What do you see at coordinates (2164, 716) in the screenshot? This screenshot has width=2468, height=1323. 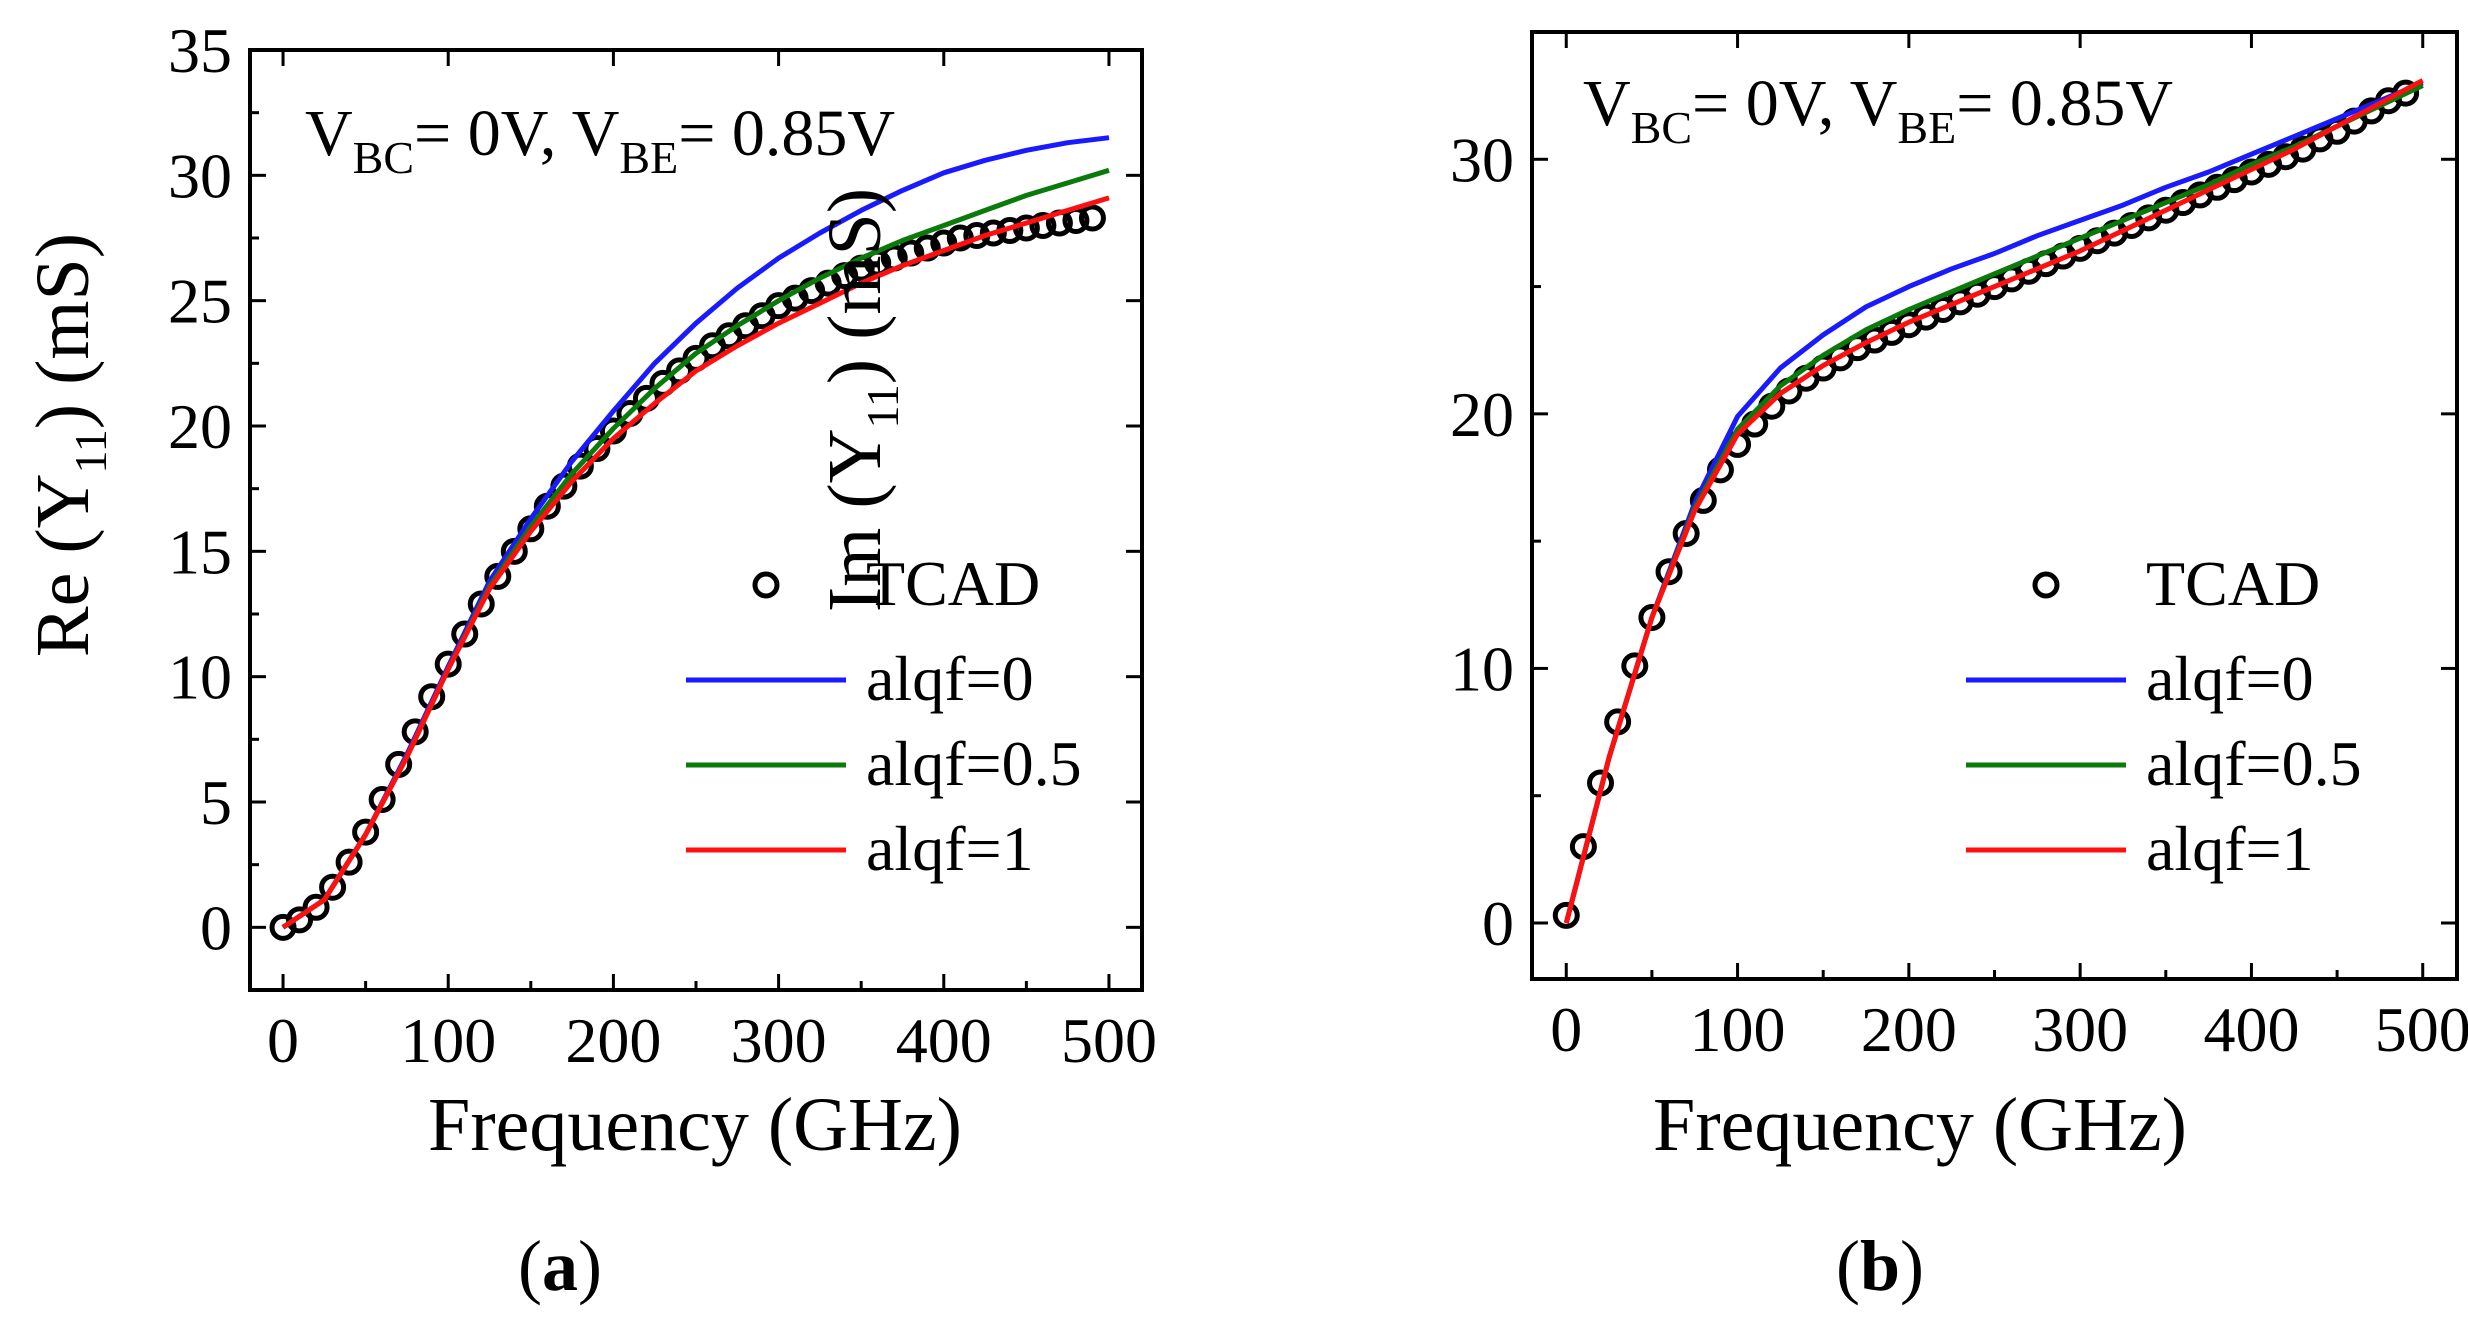 I see `panel-b-legend: TCAD alqf=0 alqf=0.5 alqf=1` at bounding box center [2164, 716].